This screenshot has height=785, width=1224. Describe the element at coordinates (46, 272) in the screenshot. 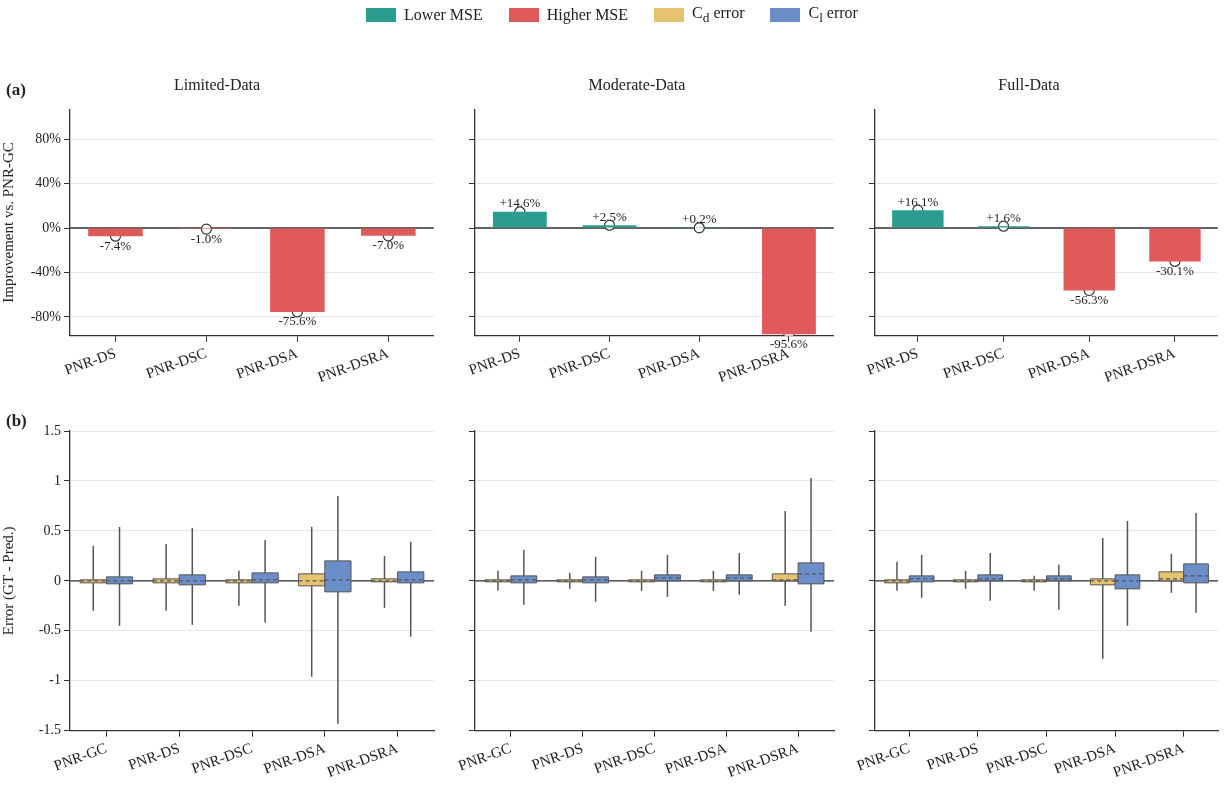

I see `y-tick-label: -40%` at that location.